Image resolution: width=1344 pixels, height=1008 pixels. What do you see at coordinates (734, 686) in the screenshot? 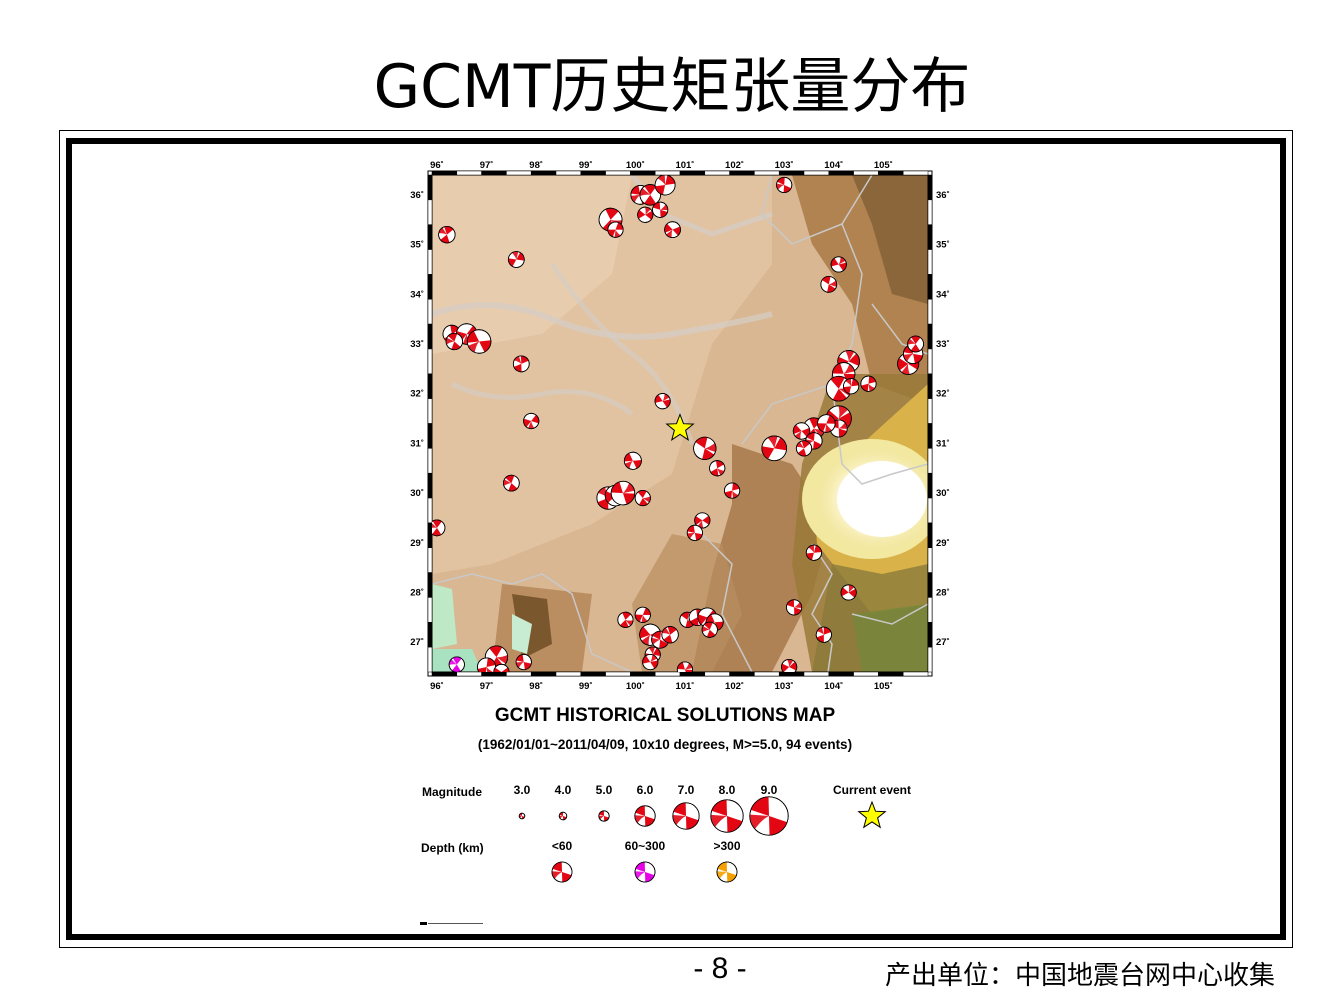
I see `lon-tick-bottom-102: 102˚` at bounding box center [734, 686].